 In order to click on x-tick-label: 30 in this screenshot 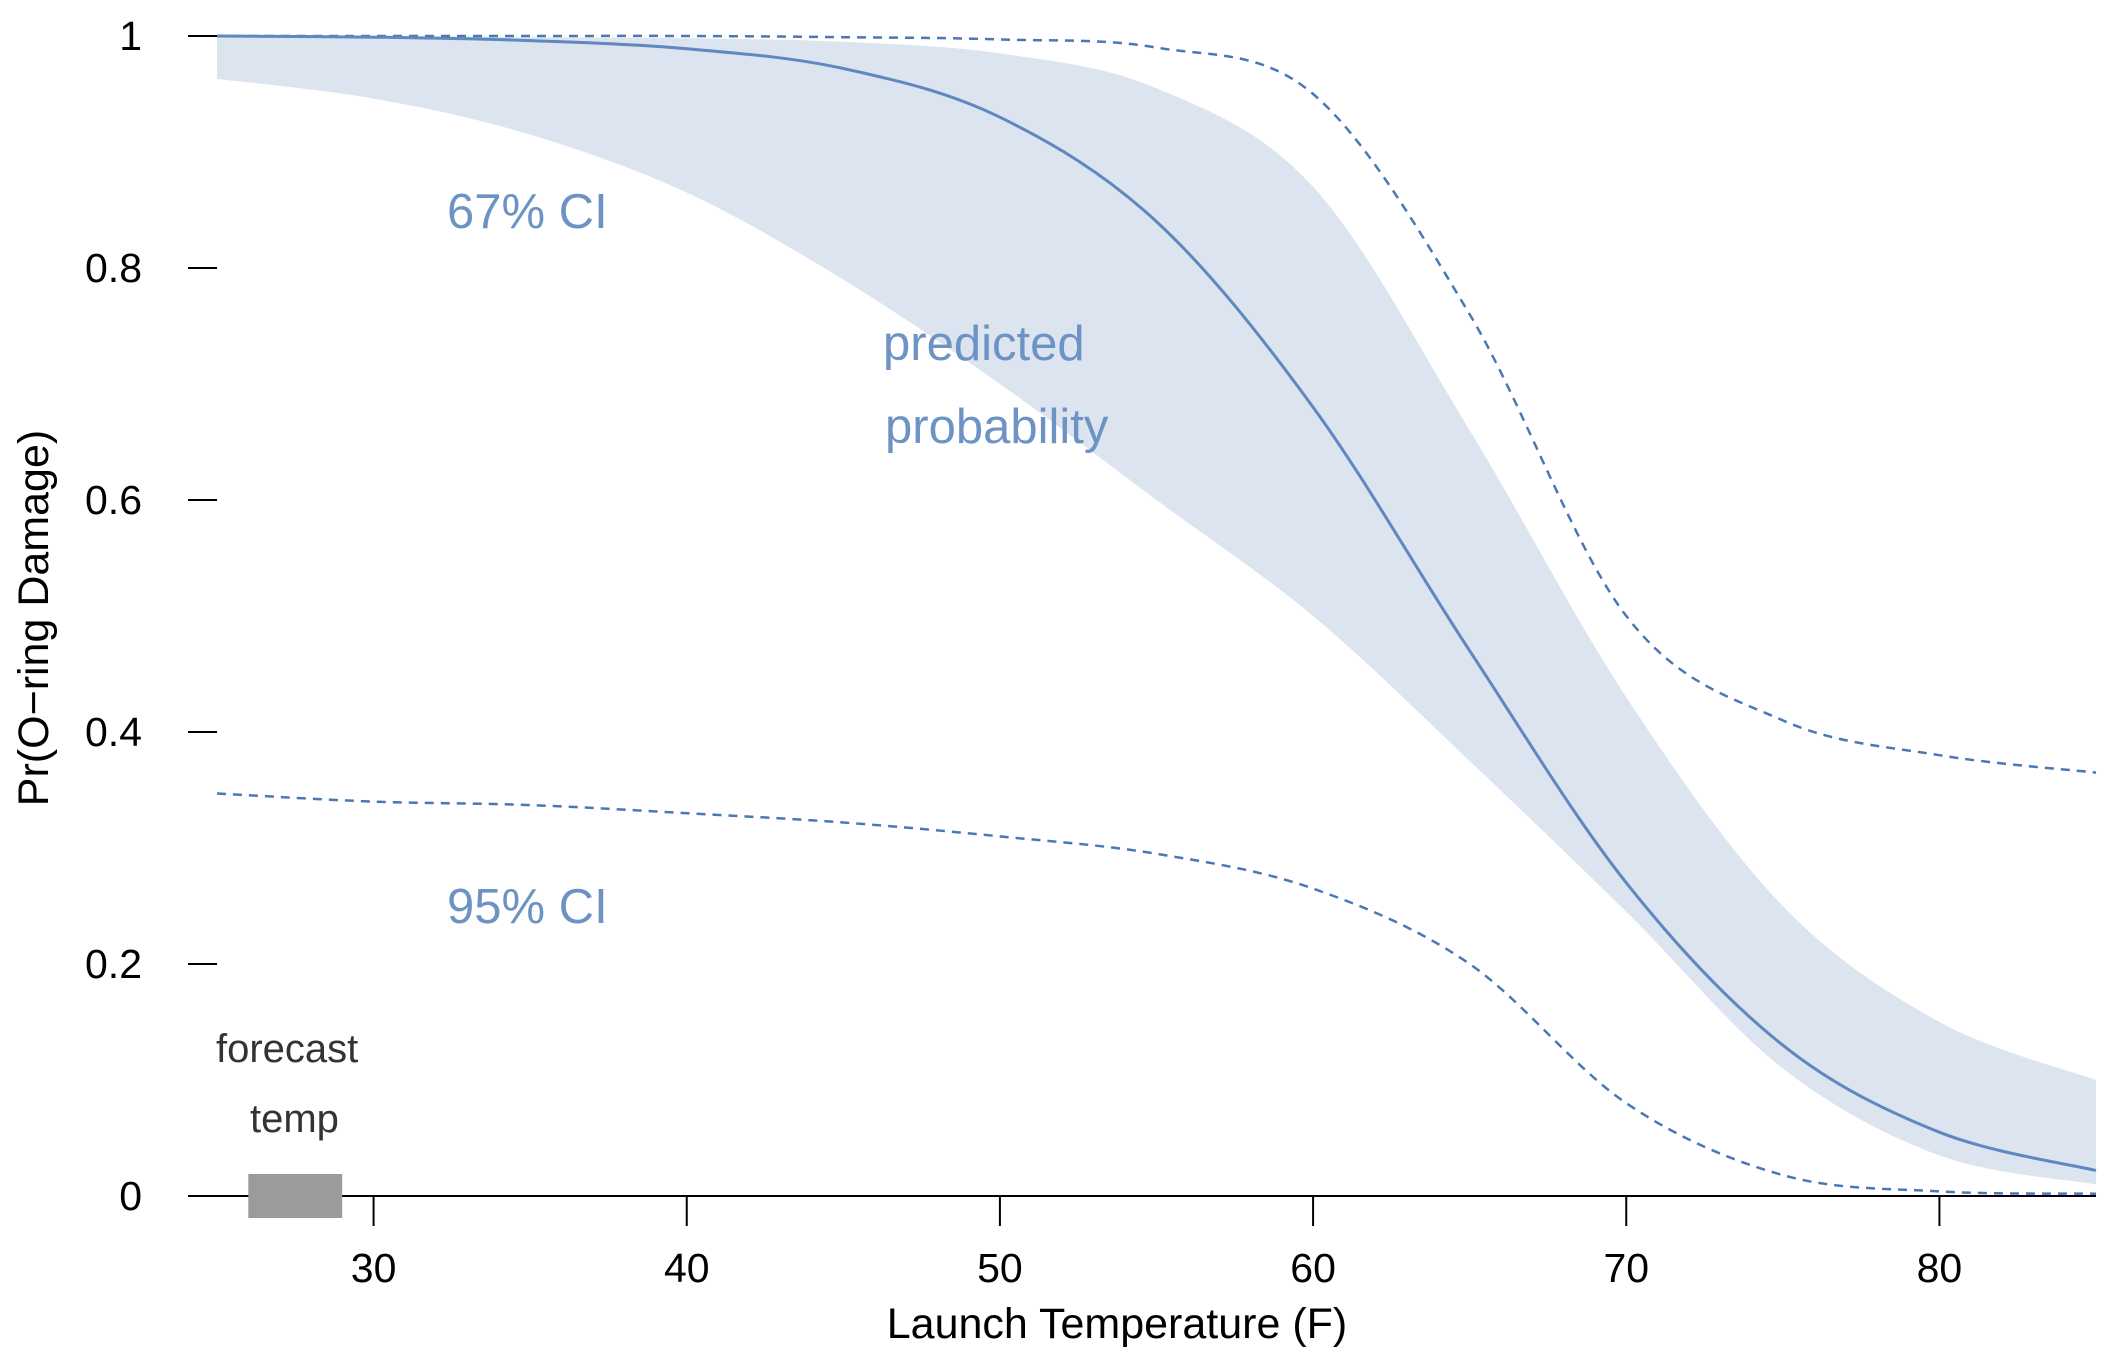, I will do `click(374, 1268)`.